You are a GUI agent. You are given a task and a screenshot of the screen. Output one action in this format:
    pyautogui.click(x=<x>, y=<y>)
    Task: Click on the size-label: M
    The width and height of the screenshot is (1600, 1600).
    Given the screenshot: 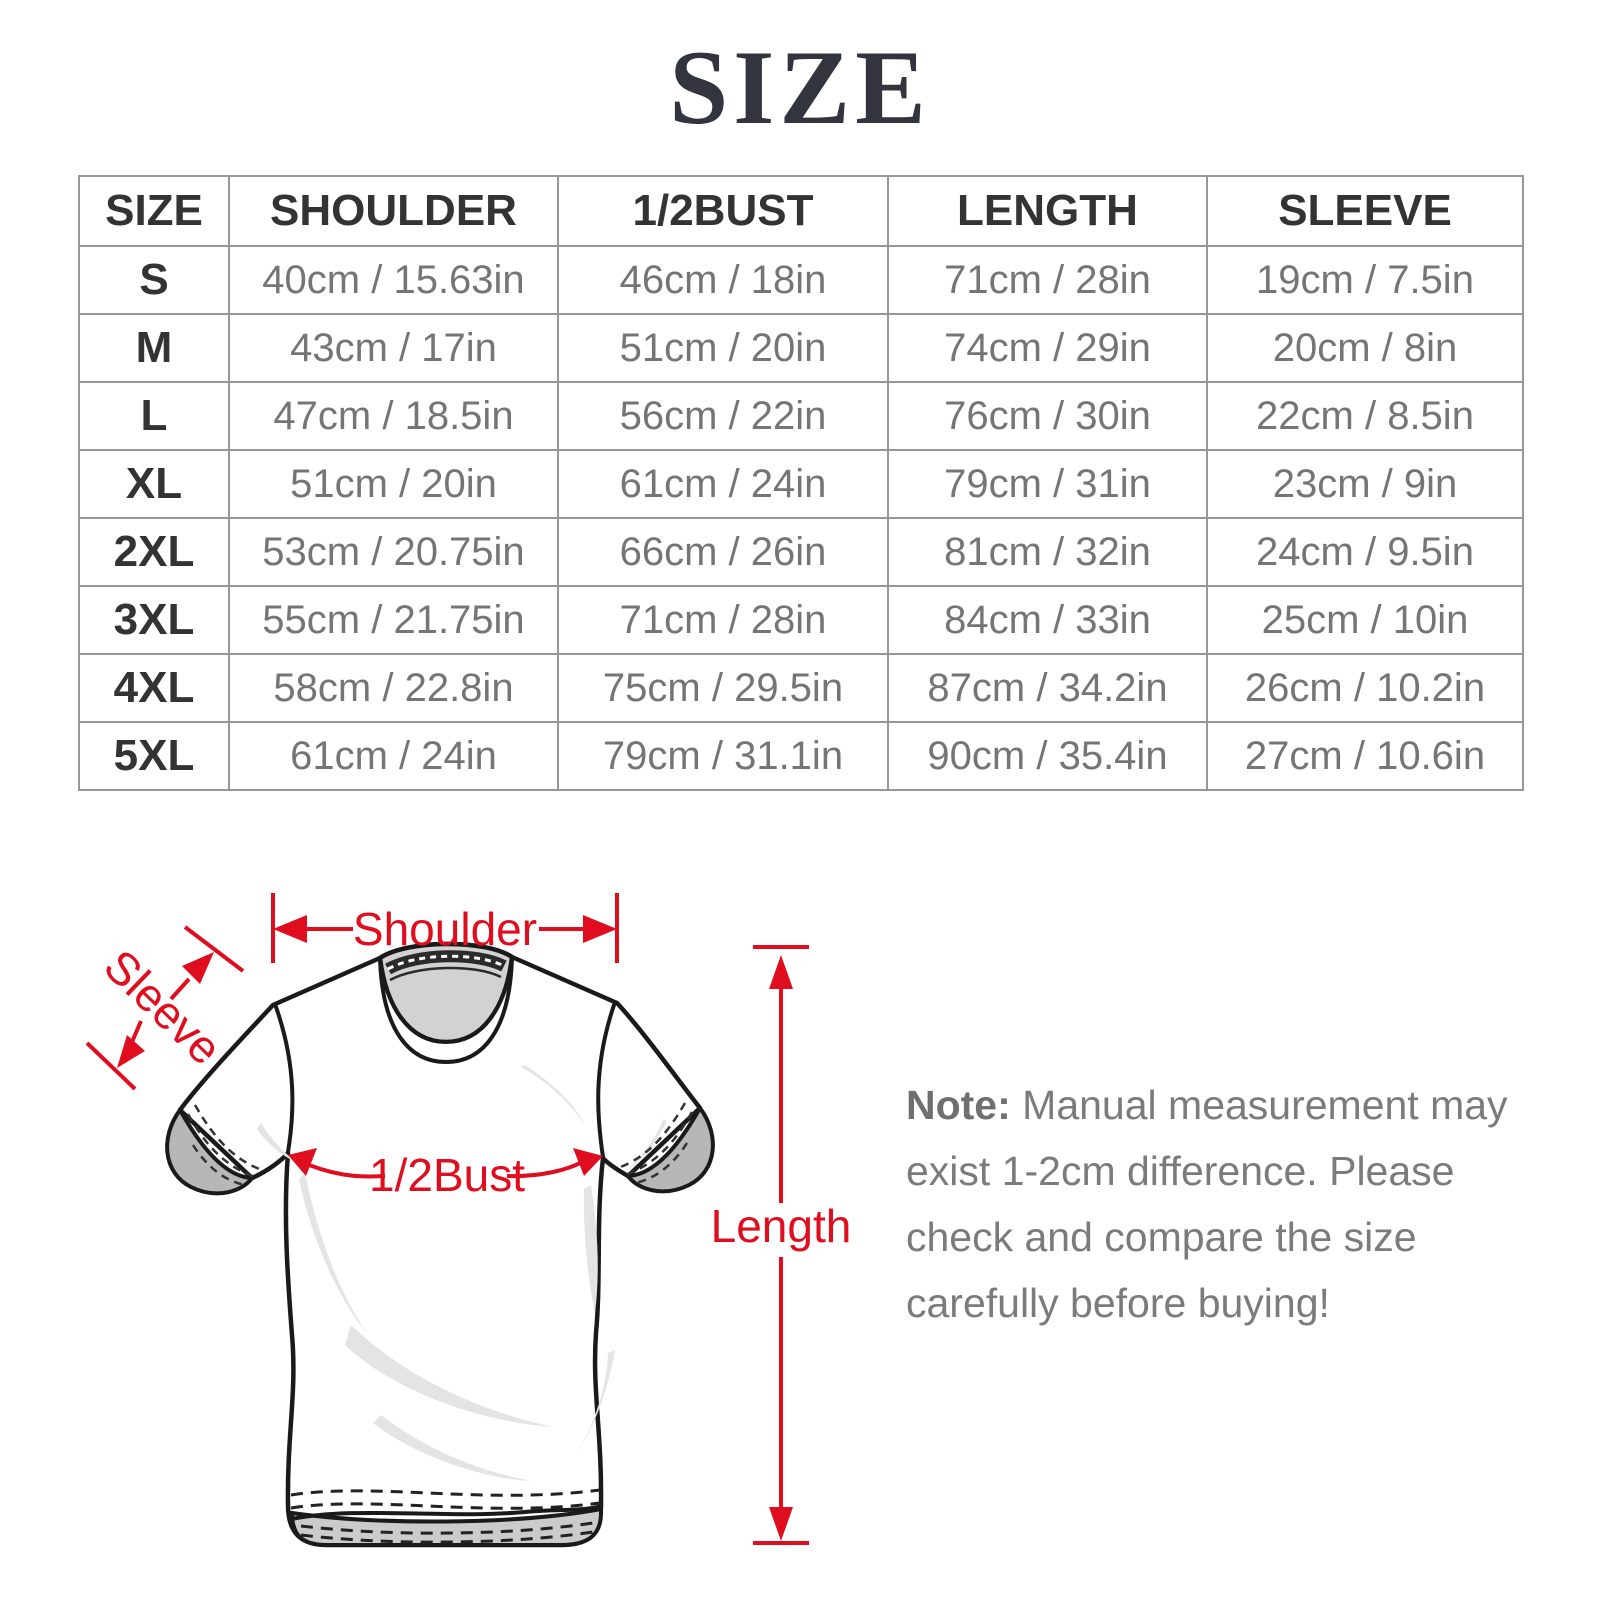 What is the action you would take?
    pyautogui.click(x=154, y=348)
    